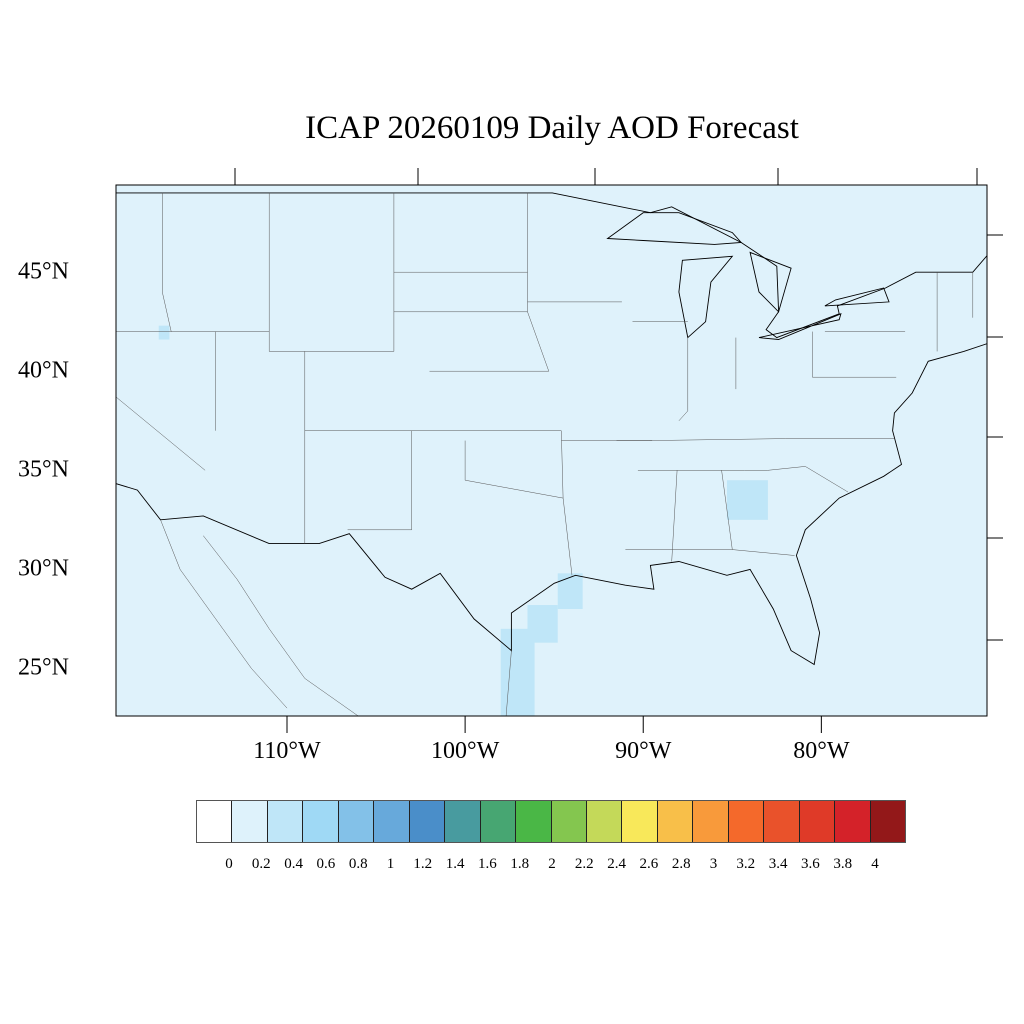 This screenshot has height=1024, width=1024. I want to click on aod-region-georgia-carolinas, so click(747, 500).